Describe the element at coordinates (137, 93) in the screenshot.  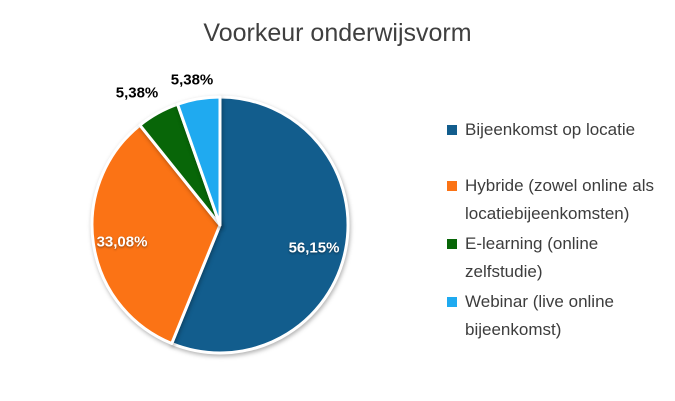
I see `data-label-e-learning: 5,38%` at that location.